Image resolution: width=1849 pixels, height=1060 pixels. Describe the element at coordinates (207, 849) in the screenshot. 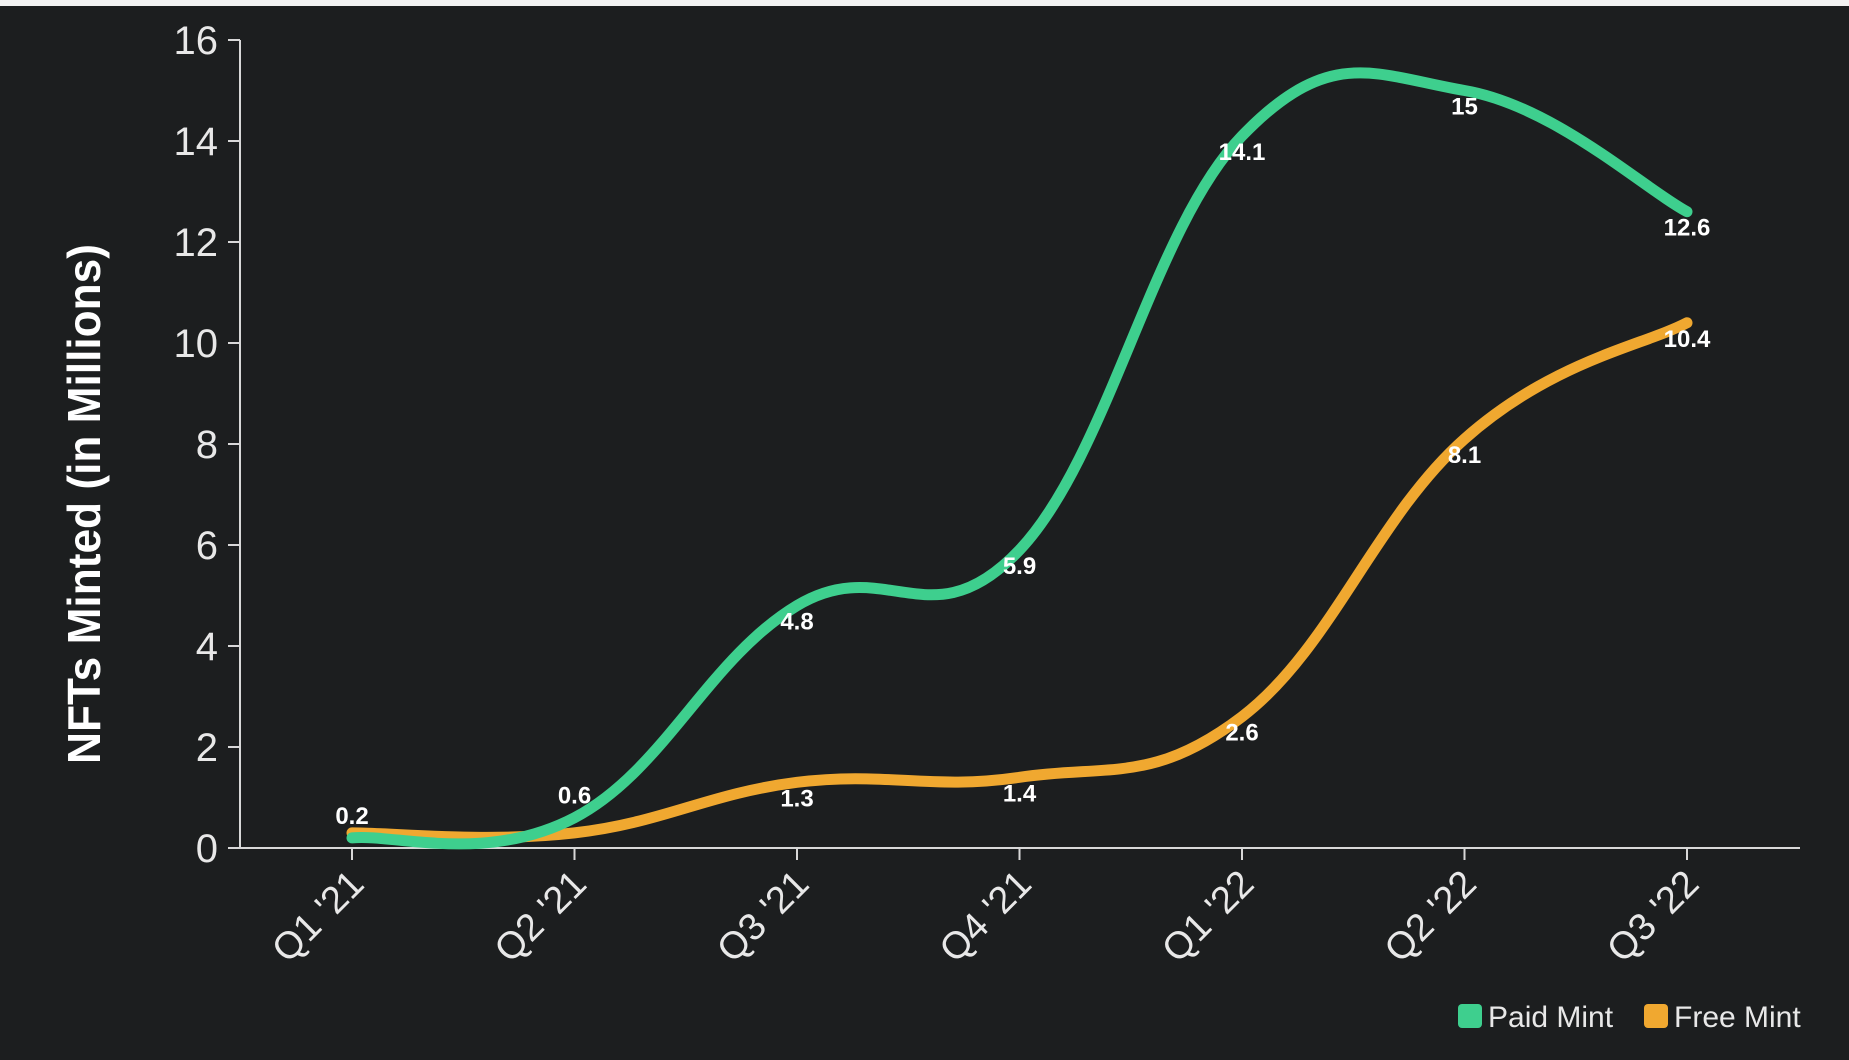

I see `y-tick-label: 0` at that location.